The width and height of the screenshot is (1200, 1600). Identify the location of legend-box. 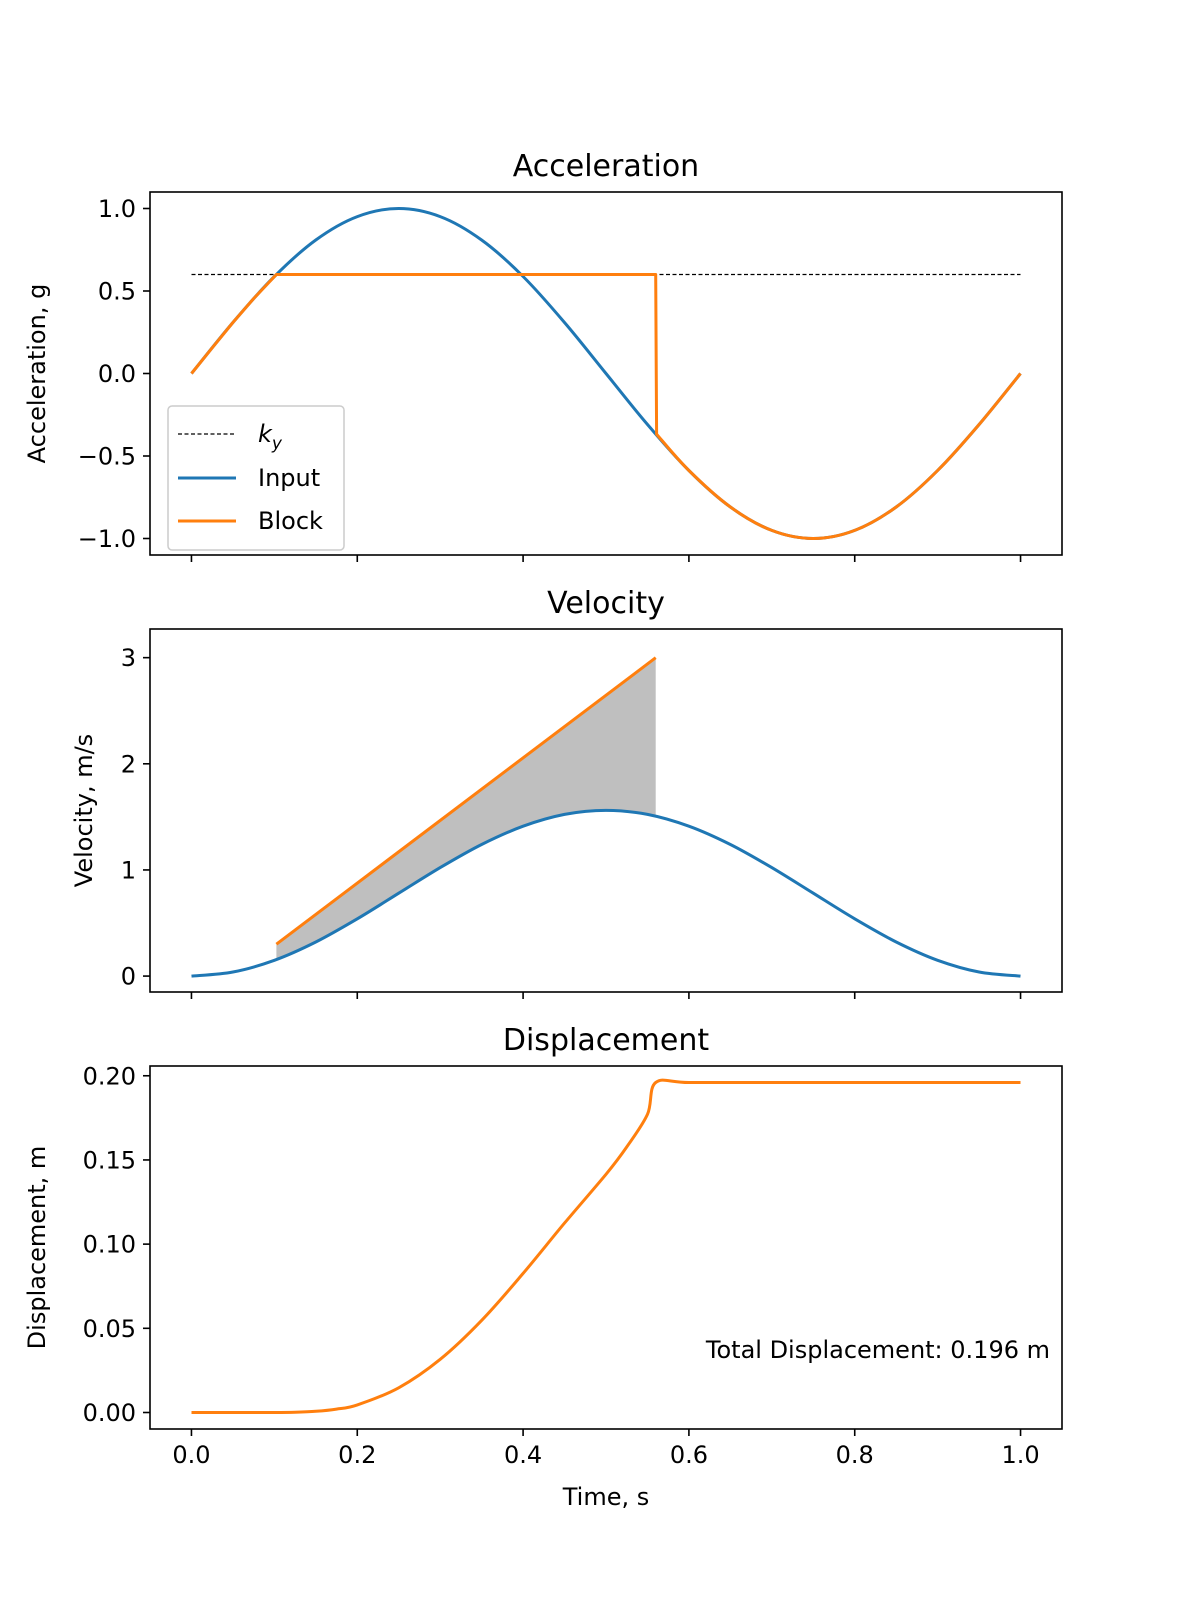
(256, 478).